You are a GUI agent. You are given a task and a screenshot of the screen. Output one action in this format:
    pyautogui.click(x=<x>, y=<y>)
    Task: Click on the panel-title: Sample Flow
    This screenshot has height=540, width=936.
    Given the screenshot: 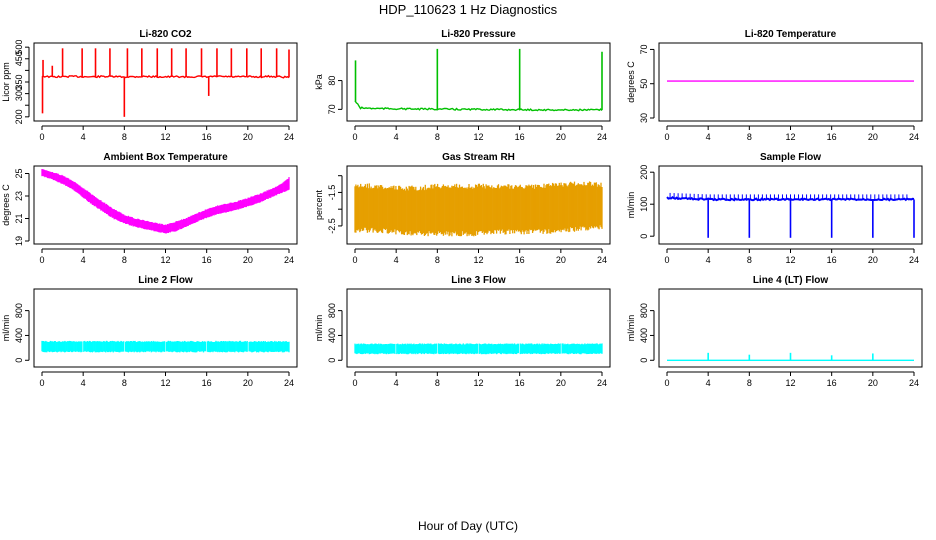 What is the action you would take?
    pyautogui.click(x=790, y=157)
    